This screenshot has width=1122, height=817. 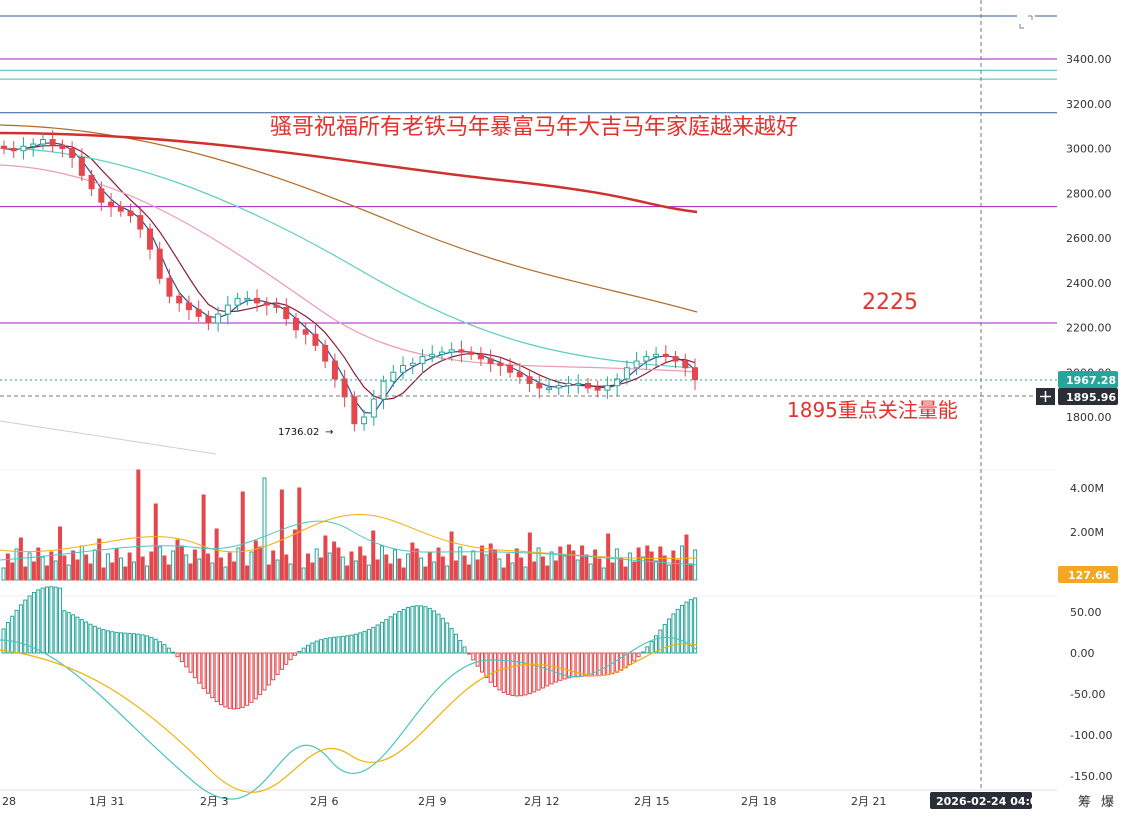 What do you see at coordinates (1084, 802) in the screenshot?
I see `chip-distribution-icon: 筹` at bounding box center [1084, 802].